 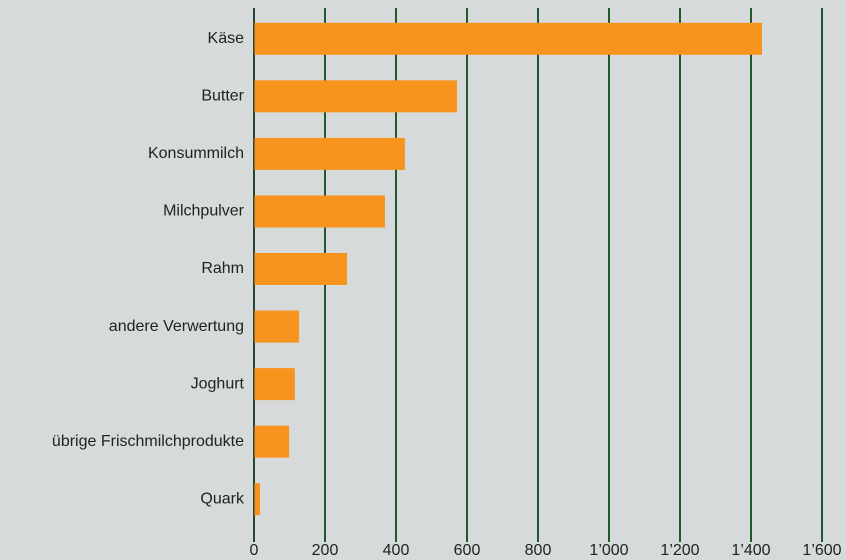 What do you see at coordinates (325, 550) in the screenshot?
I see `x-tick-label: 200` at bounding box center [325, 550].